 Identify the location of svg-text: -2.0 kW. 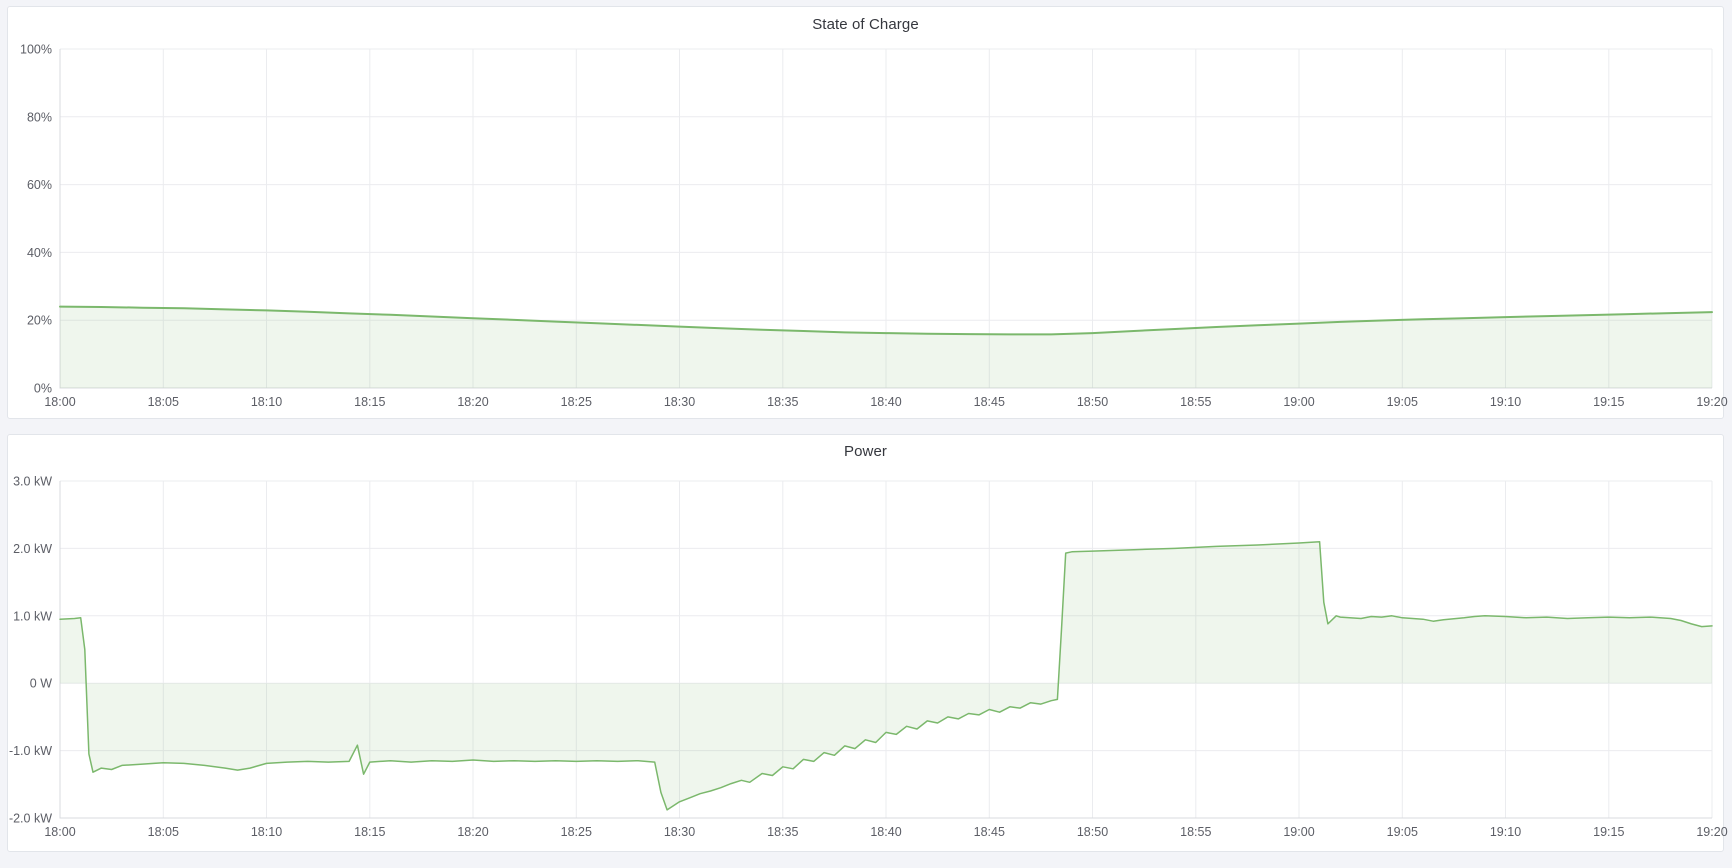
(30, 819).